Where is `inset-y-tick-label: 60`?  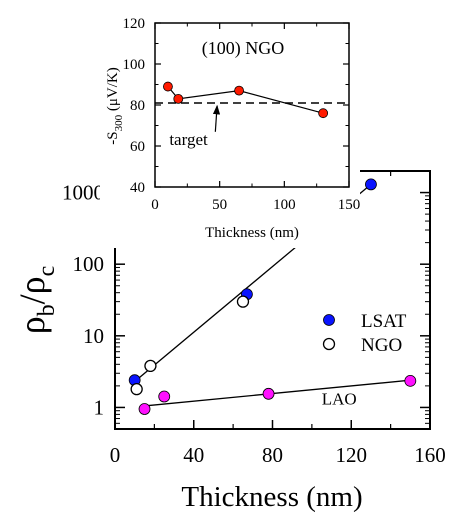 inset-y-tick-label: 60 is located at coordinates (137, 147).